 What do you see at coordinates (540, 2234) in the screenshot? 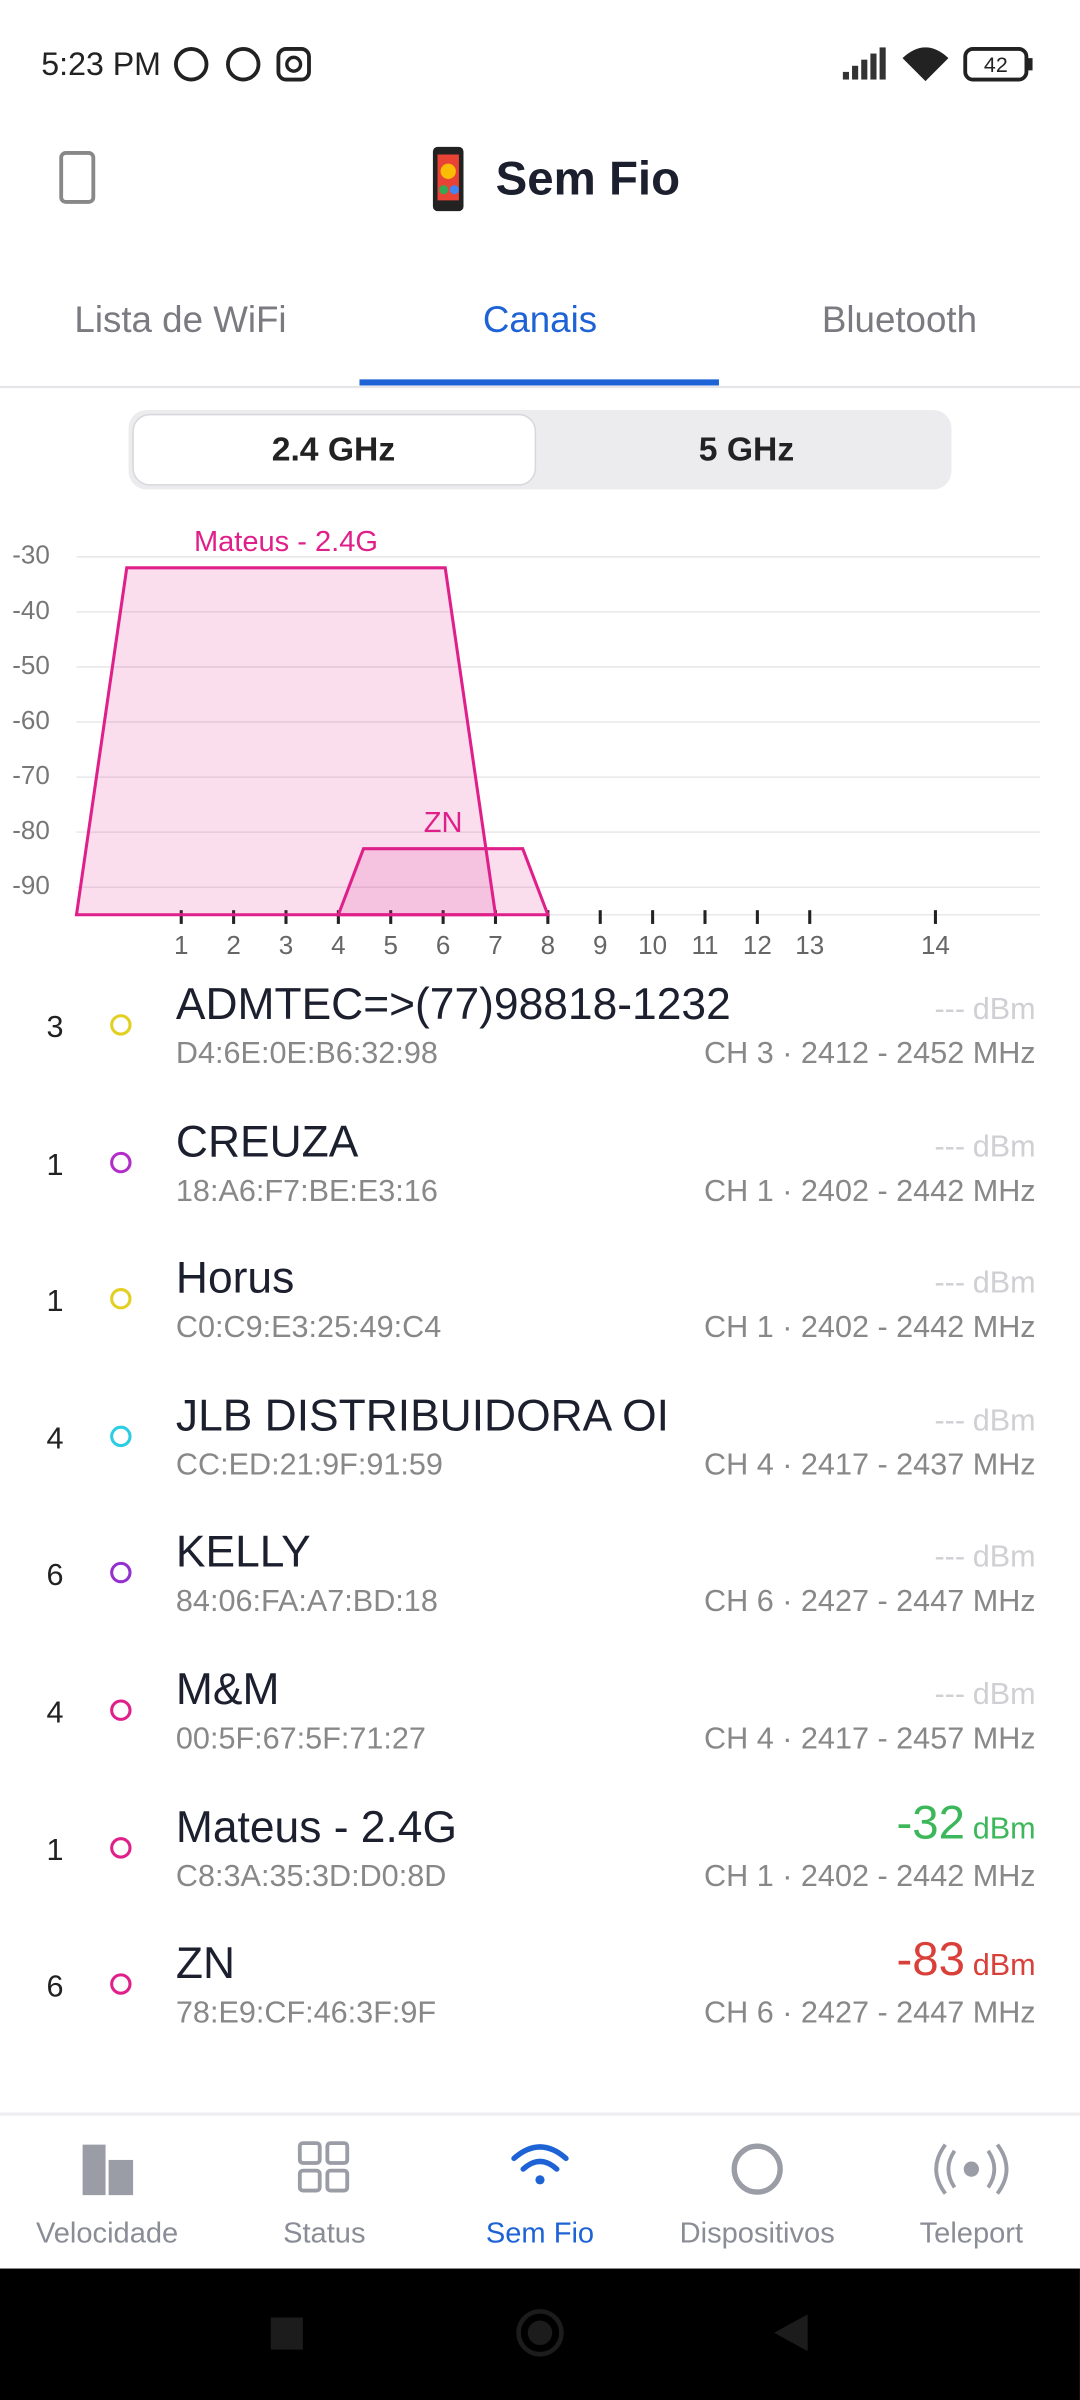
I see `nav-item: Sem Fio` at bounding box center [540, 2234].